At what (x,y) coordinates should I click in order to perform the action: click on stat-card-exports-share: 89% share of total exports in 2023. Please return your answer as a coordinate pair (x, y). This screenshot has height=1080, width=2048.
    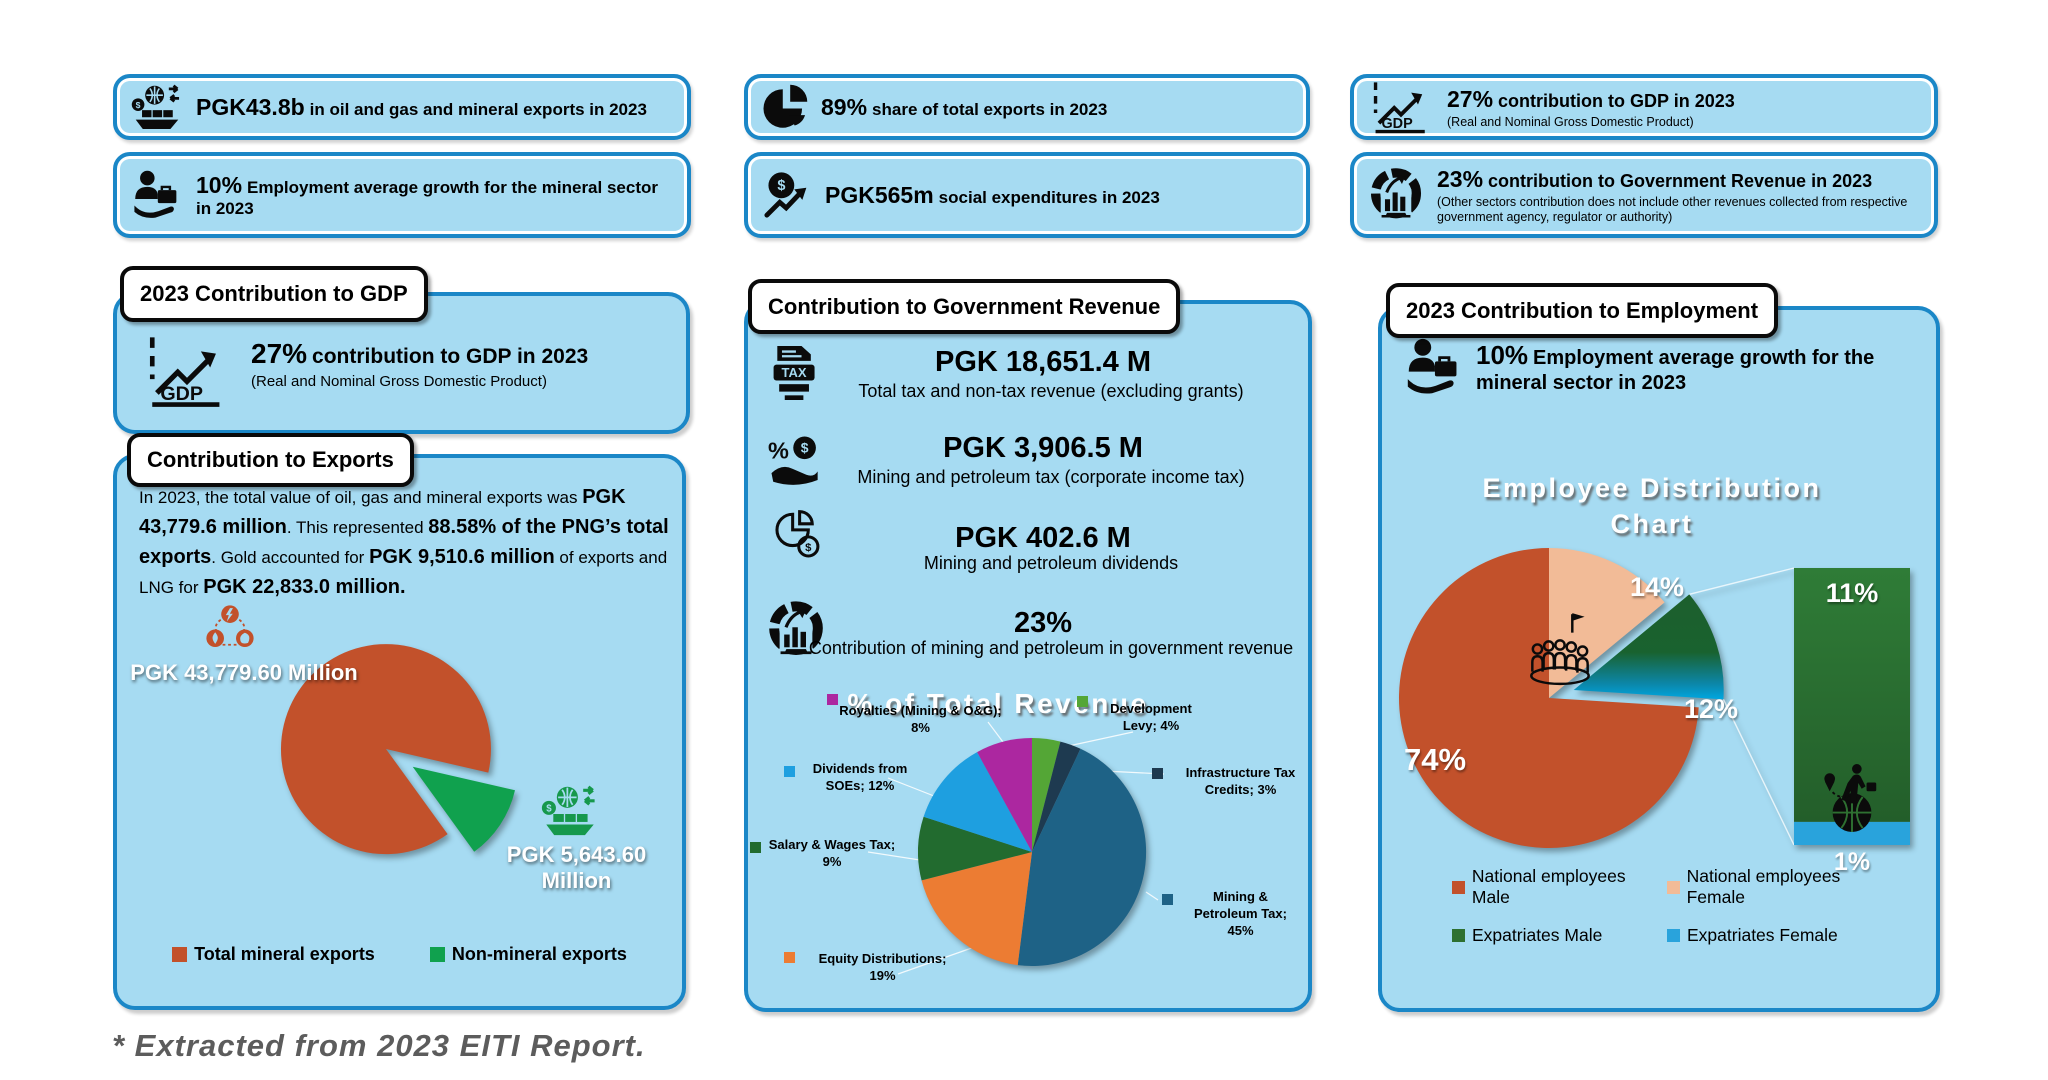
    Looking at the image, I should click on (1027, 107).